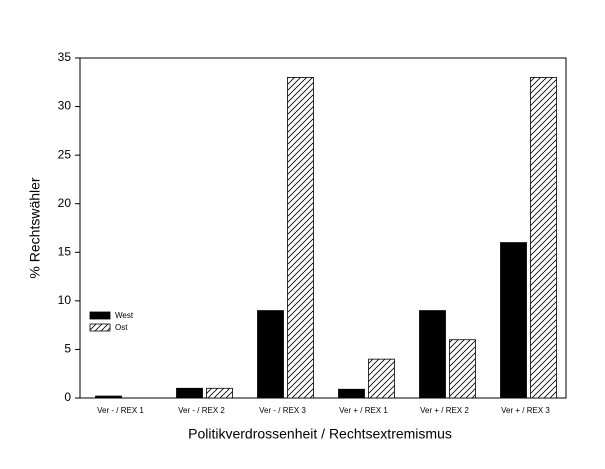 This screenshot has height=469, width=605. Describe the element at coordinates (65, 154) in the screenshot. I see `y-tick-label: 25` at that location.